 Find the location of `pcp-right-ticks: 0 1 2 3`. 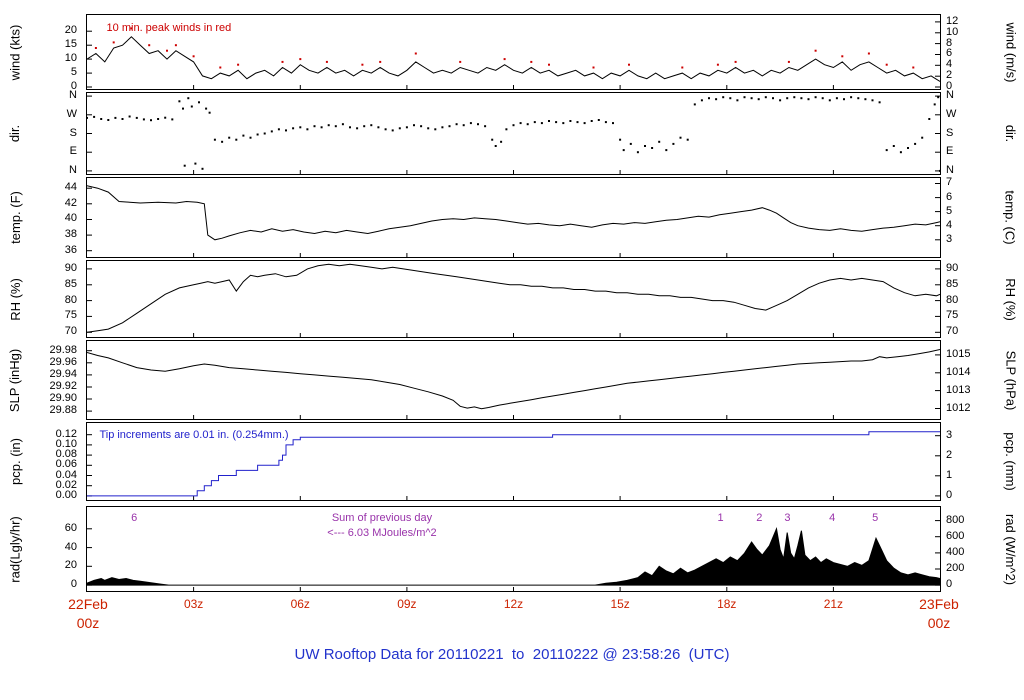

pcp-right-ticks: 0 1 2 3 is located at coordinates (968, 461).